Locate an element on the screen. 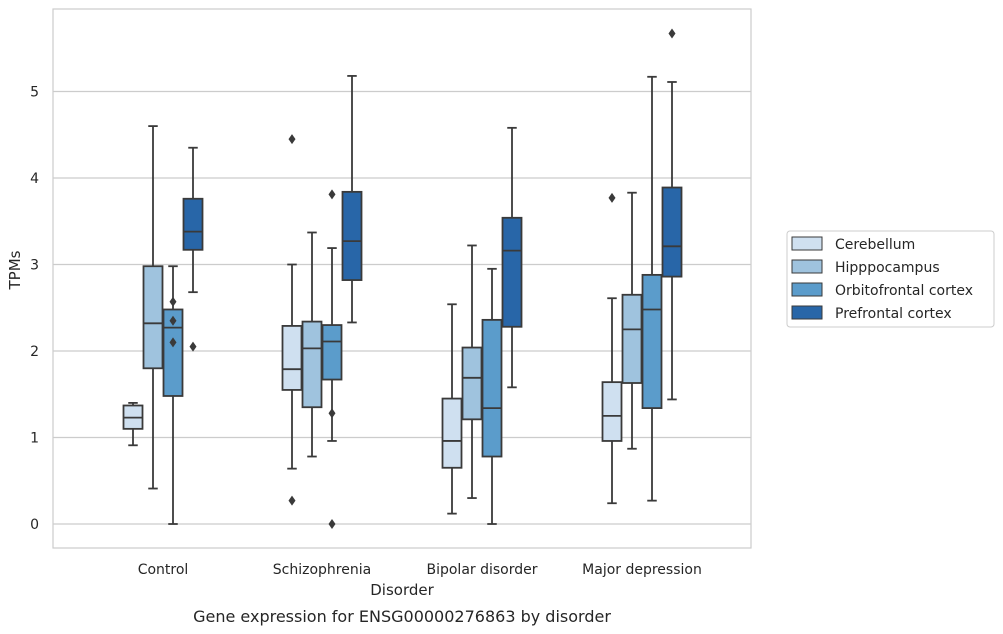 The height and width of the screenshot is (634, 1003). y-tick-label: 1 is located at coordinates (34, 439).